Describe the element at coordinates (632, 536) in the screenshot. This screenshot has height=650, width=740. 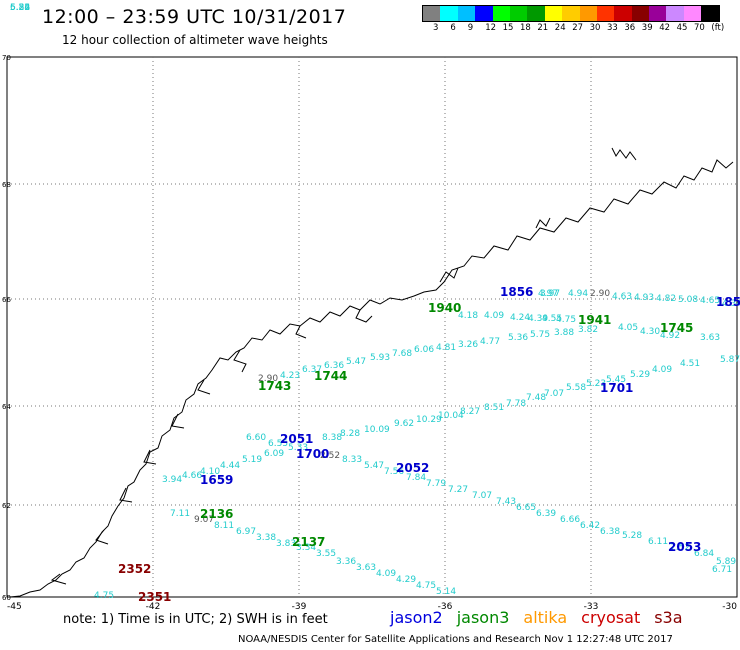
I see `swh-value-label: 5.28` at that location.